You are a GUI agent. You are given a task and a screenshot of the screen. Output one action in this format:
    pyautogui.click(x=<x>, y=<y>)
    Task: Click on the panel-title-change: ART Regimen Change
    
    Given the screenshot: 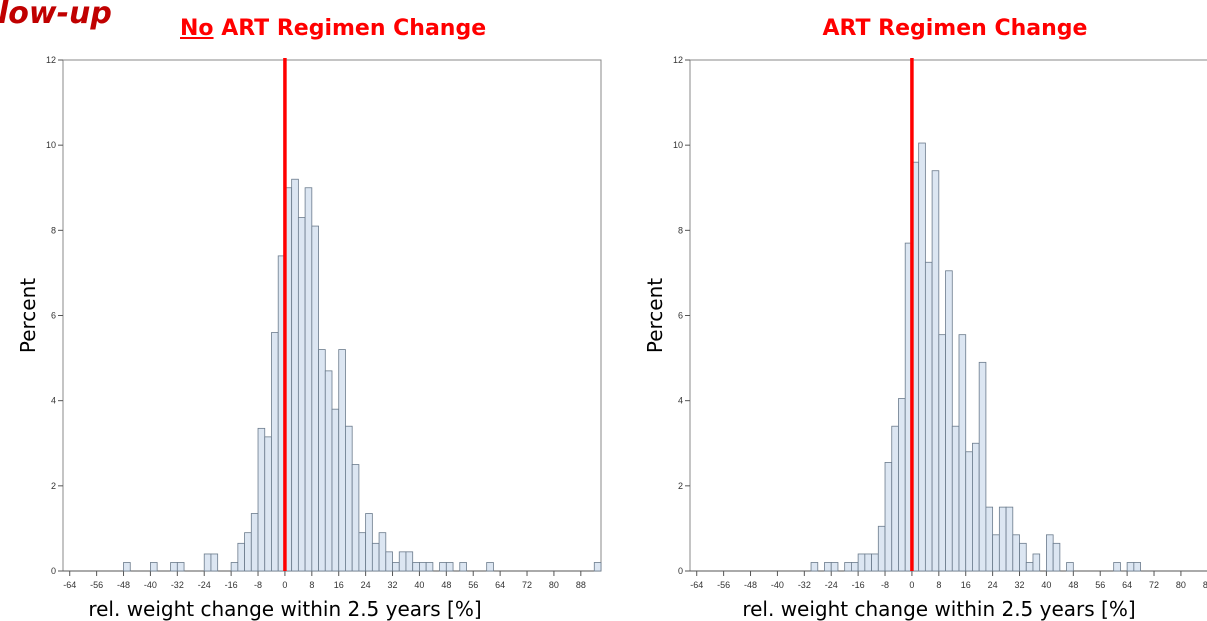 What is the action you would take?
    pyautogui.click(x=955, y=28)
    